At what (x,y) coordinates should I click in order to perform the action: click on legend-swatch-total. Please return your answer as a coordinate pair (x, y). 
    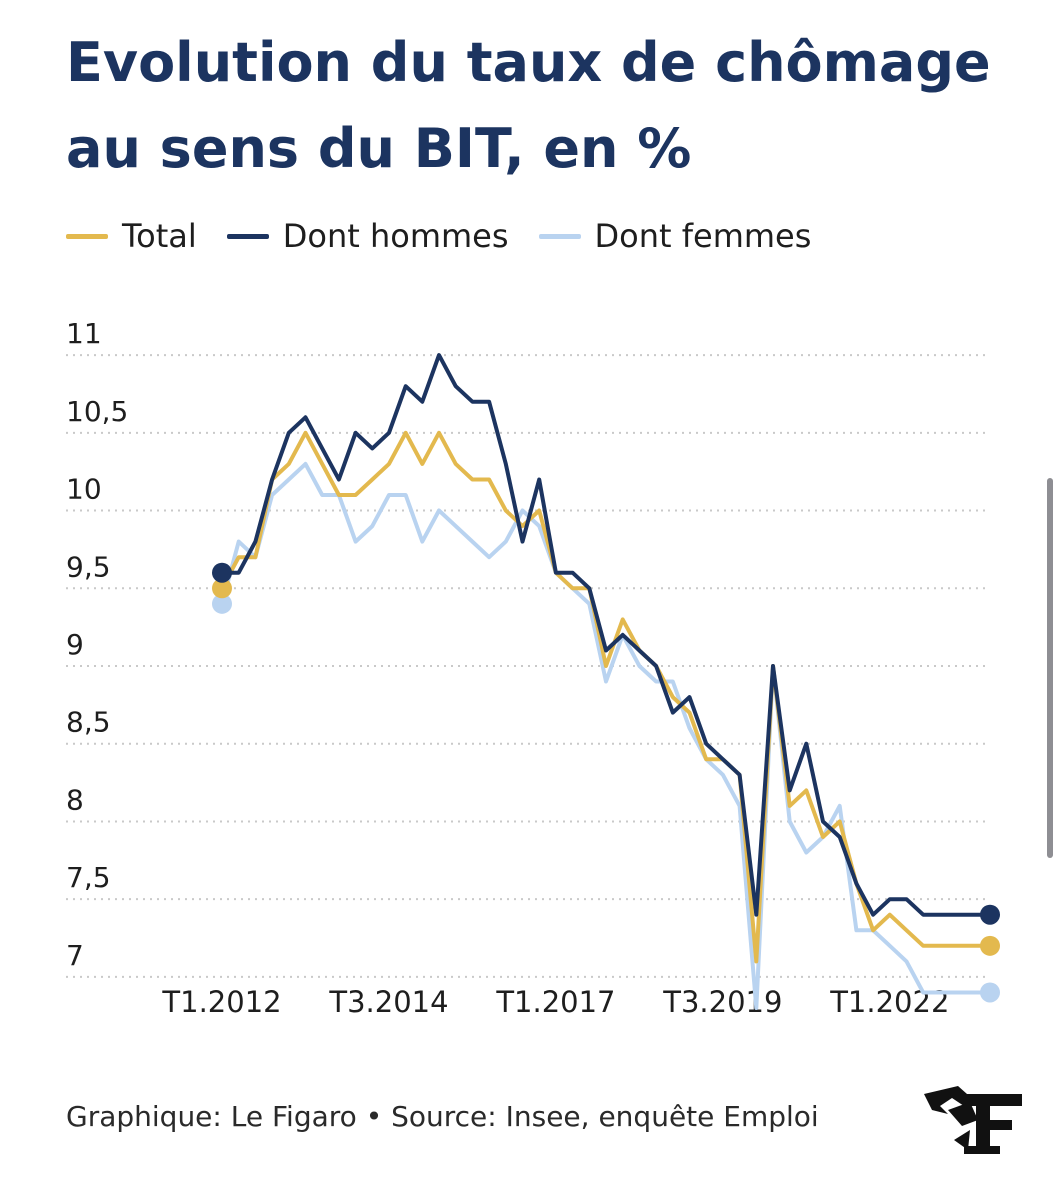
    Looking at the image, I should click on (87, 236).